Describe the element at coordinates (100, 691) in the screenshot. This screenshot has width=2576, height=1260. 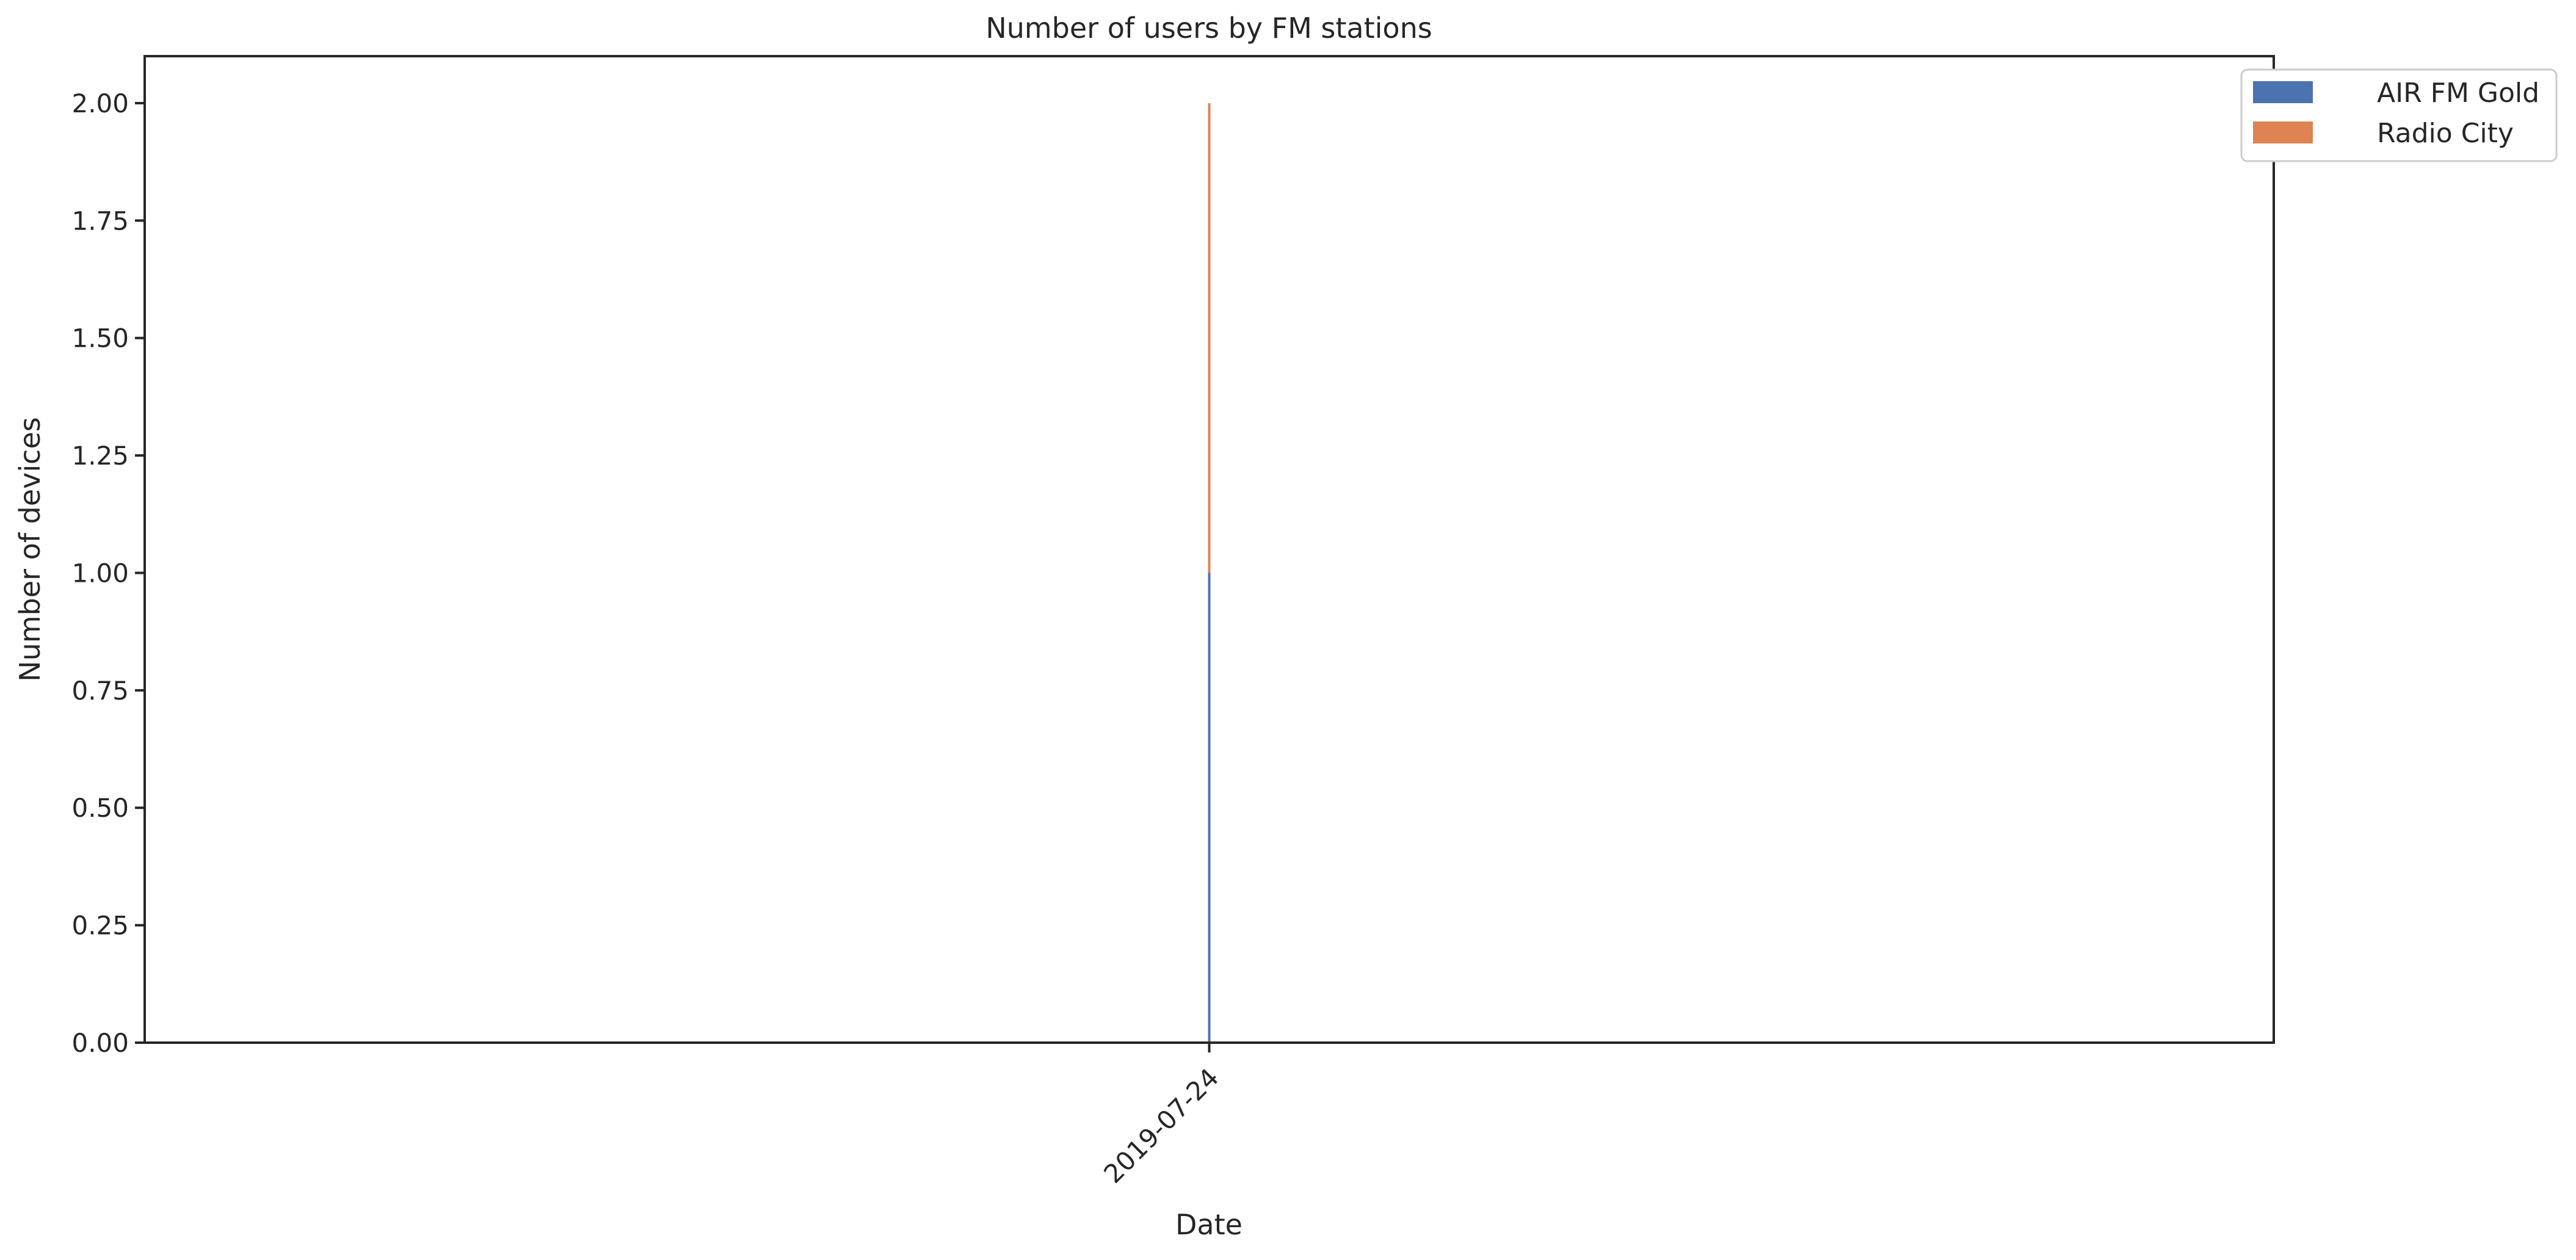
I see `y-tick-label: 0.75` at that location.